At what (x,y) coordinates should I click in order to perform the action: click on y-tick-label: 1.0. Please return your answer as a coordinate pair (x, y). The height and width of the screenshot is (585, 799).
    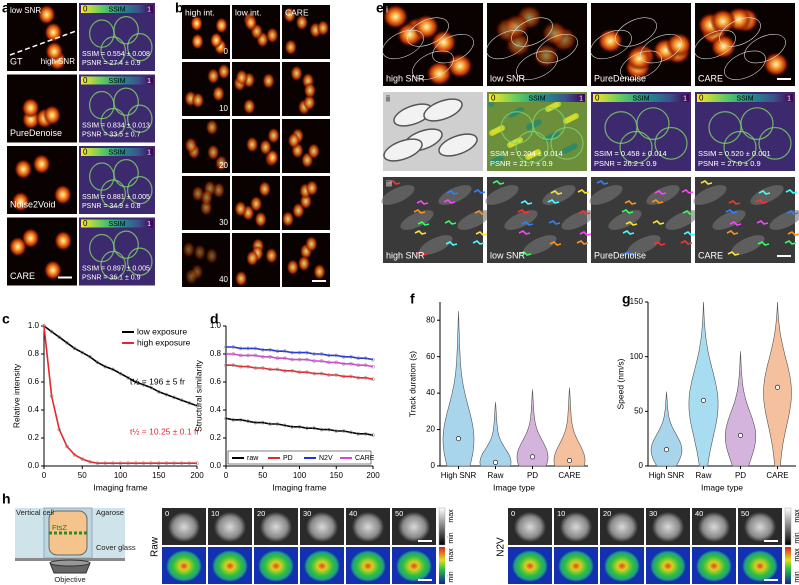
    Looking at the image, I should click on (216, 325).